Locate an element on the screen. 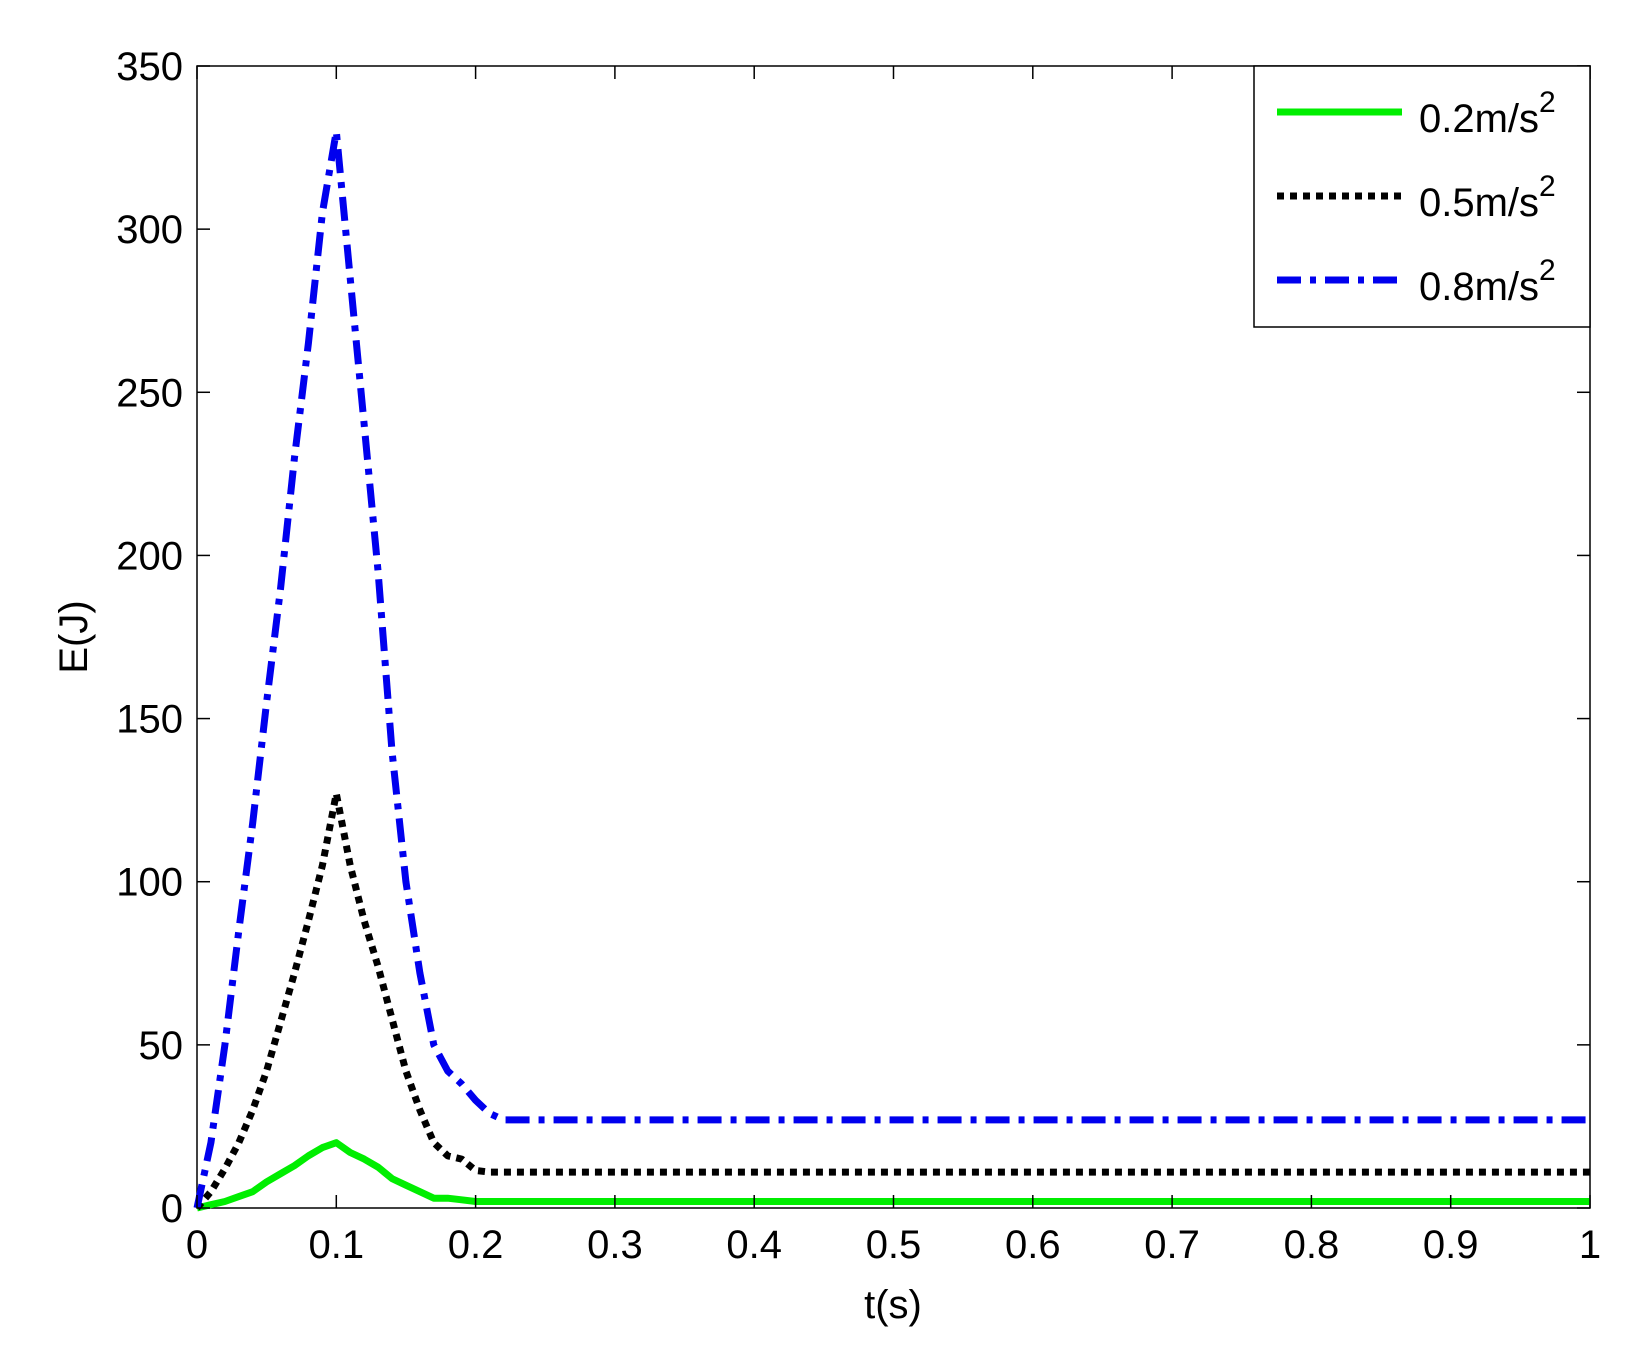 The width and height of the screenshot is (1642, 1348). legend-label-1: 0.2m/s2 is located at coordinates (1487, 113).